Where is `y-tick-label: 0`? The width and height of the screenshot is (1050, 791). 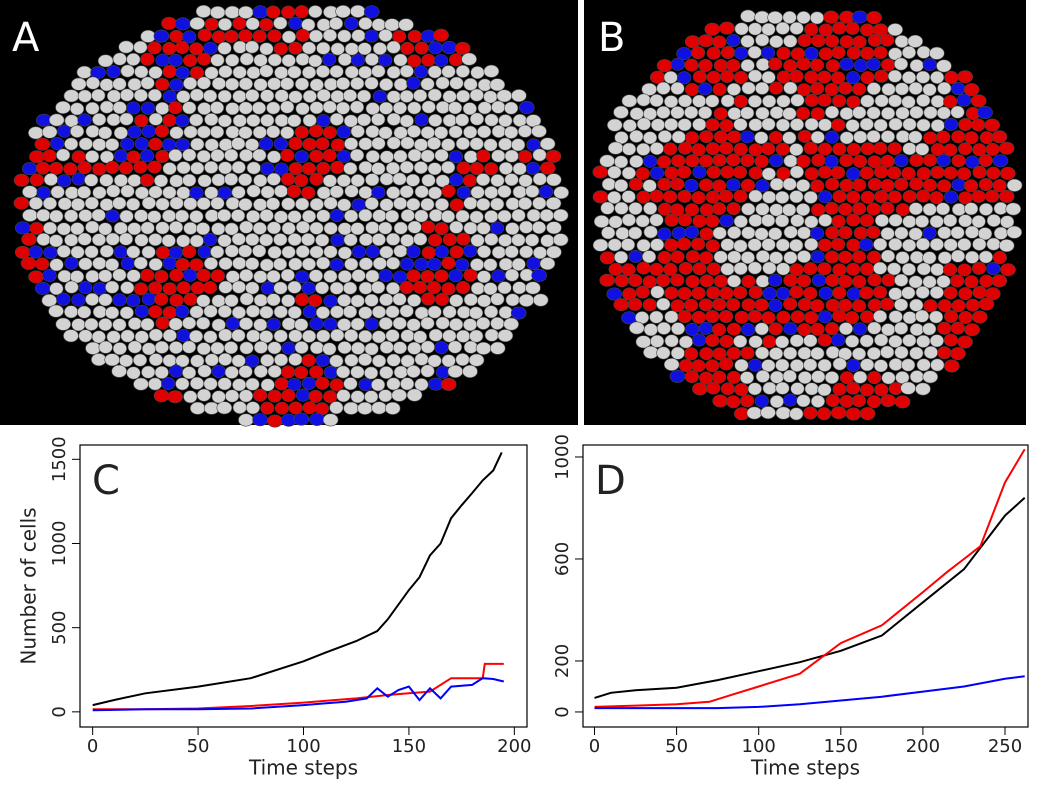
y-tick-label: 0 is located at coordinates (562, 711).